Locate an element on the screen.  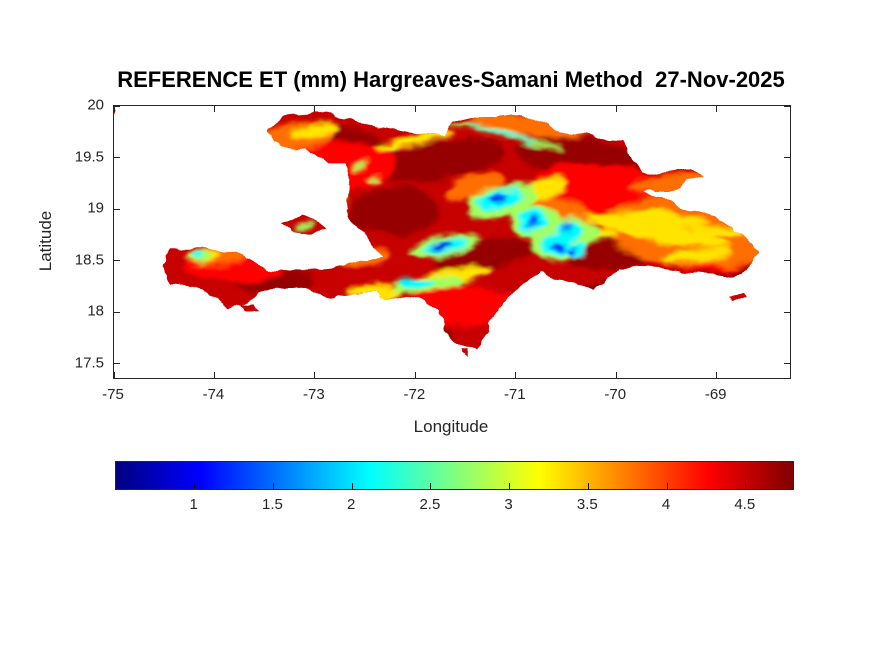
colorbar-tick-label: 2 is located at coordinates (351, 504).